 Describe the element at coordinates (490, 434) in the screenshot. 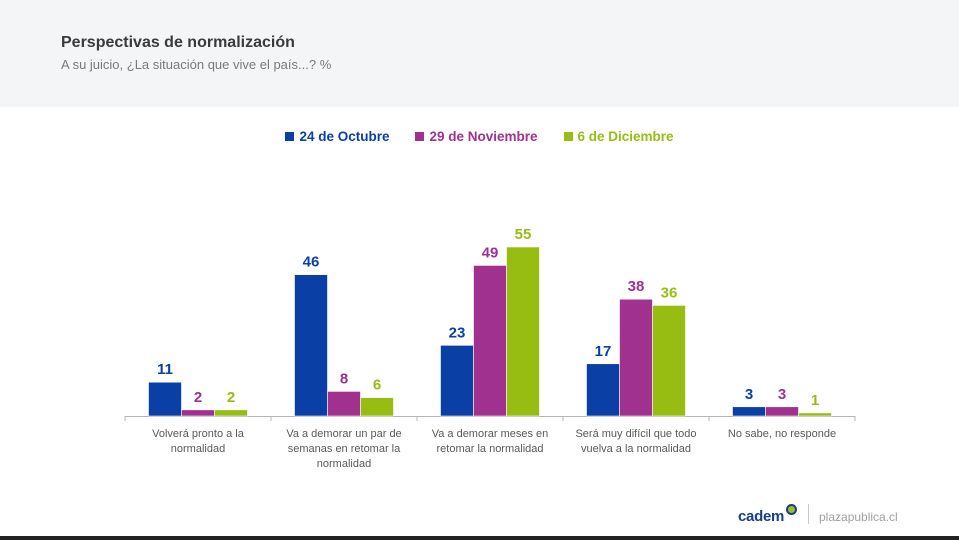

I see `x-tick-label: Va a demorar meses en` at that location.